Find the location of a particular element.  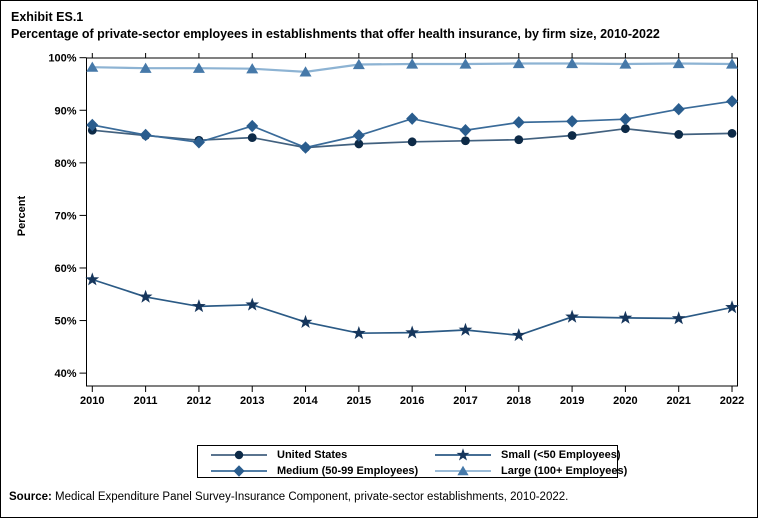

legend-label: Medium (50-99 Employees) is located at coordinates (348, 471).